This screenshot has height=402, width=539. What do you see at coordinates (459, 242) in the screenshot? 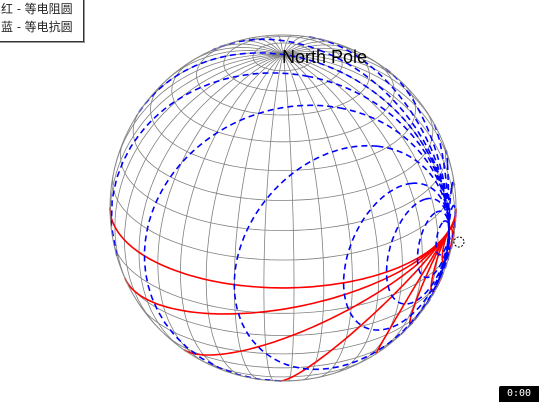
I see `rotate-handle-icon` at bounding box center [459, 242].